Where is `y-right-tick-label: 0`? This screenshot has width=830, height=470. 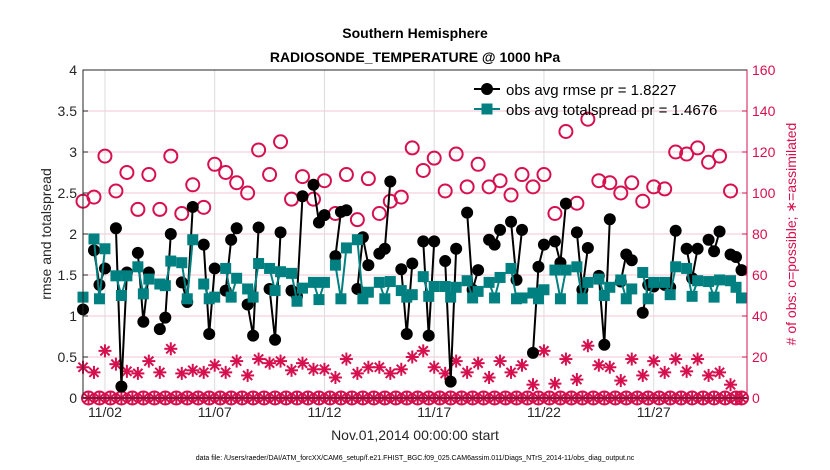
y-right-tick-label: 0 is located at coordinates (756, 398).